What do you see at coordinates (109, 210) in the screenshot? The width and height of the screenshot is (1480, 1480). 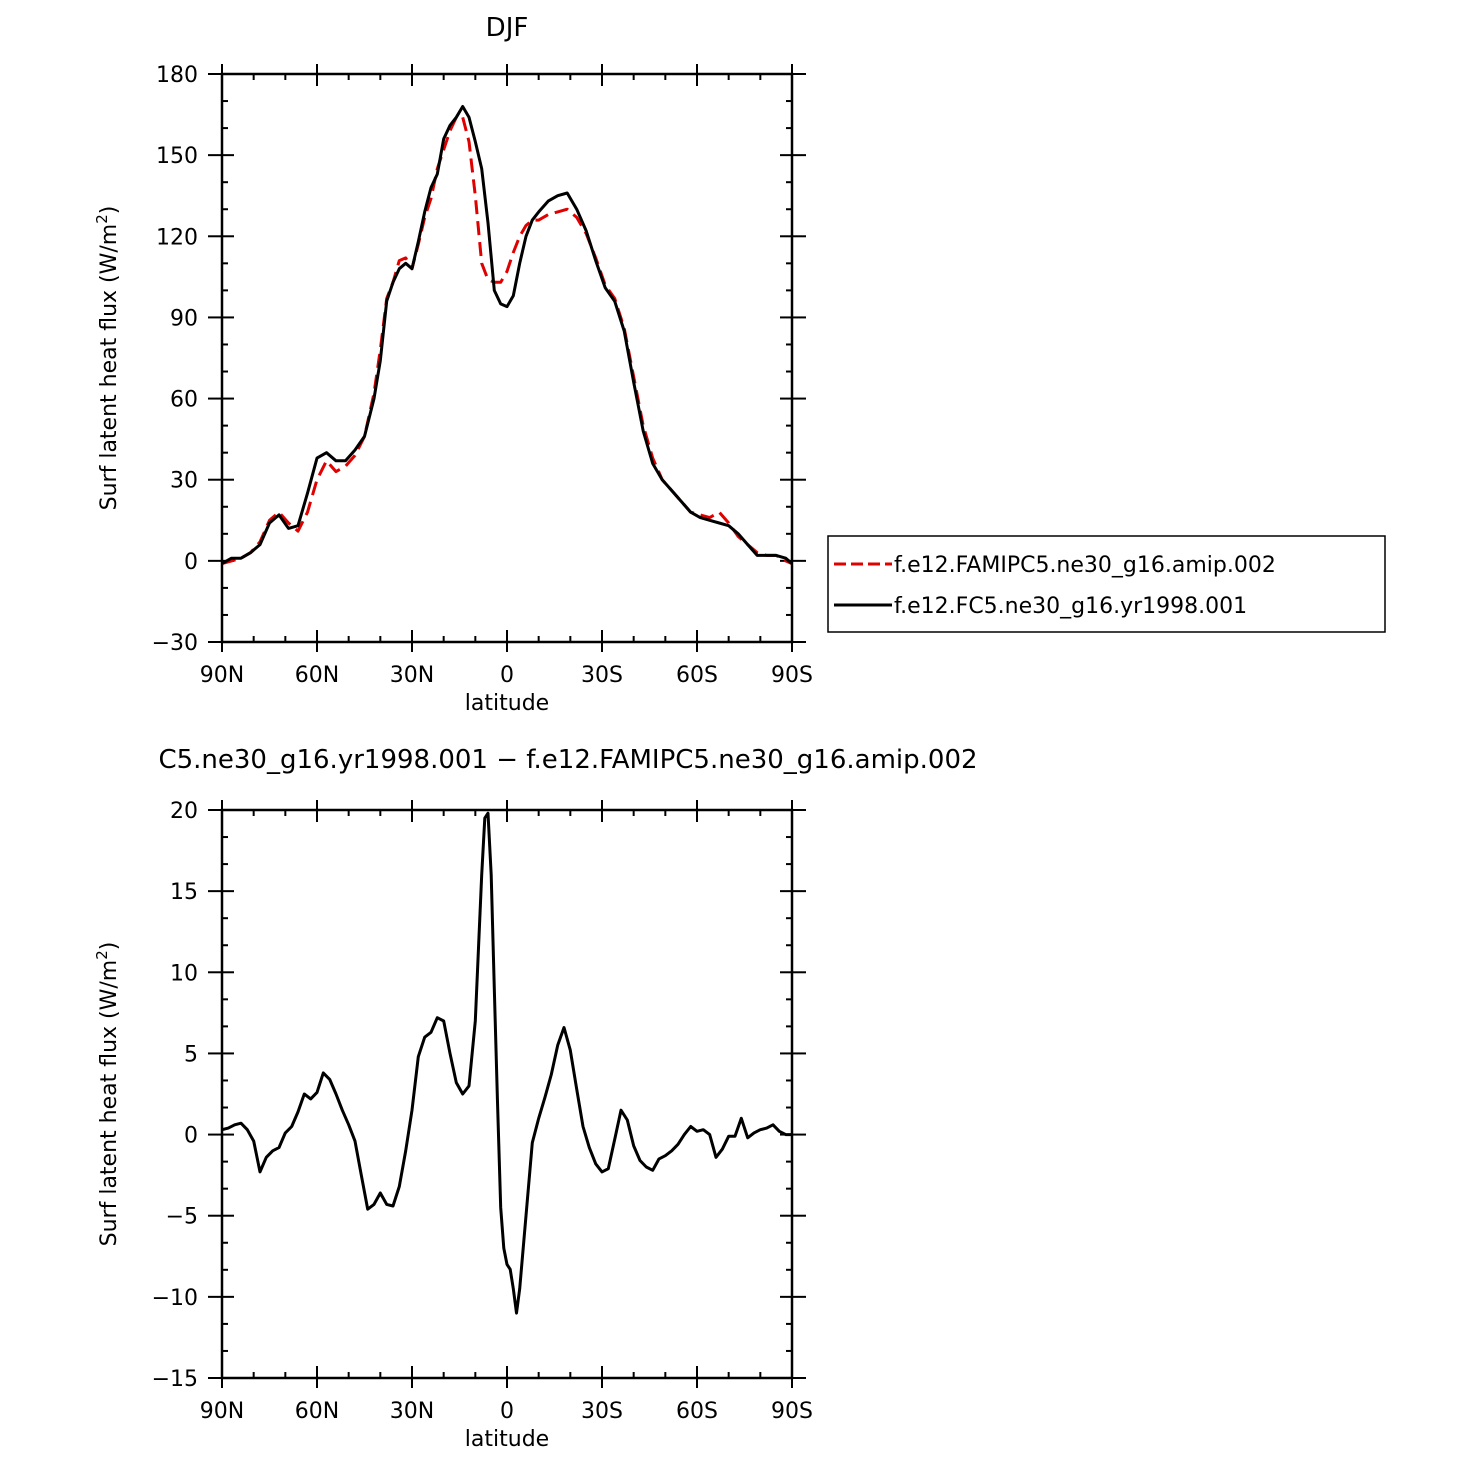 I see `top-y-axis-title-close: )` at bounding box center [109, 210].